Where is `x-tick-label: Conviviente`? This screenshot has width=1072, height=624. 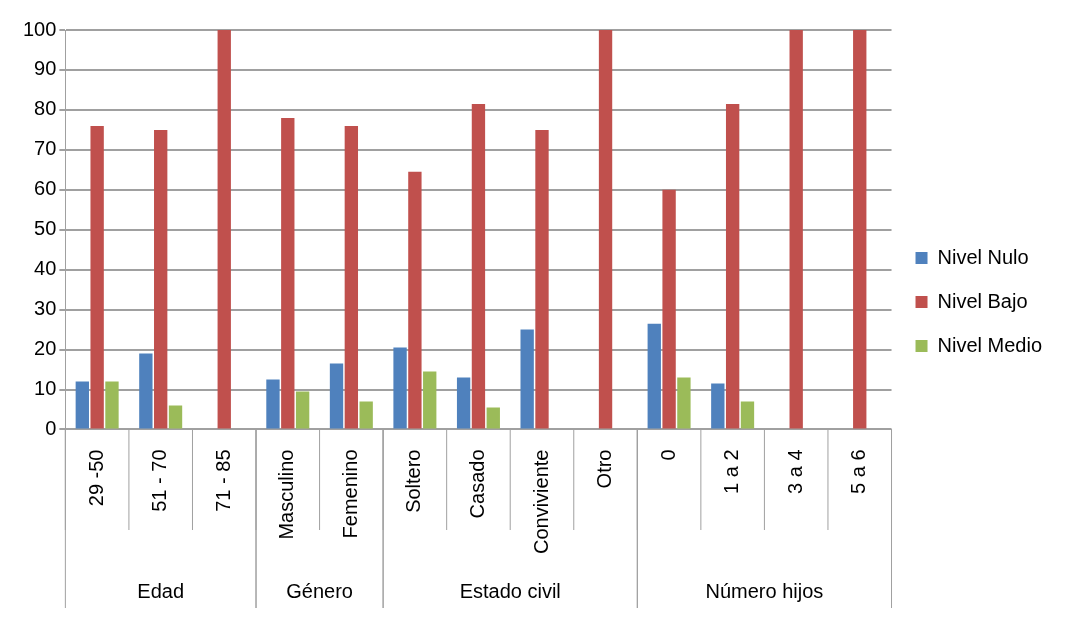
x-tick-label: Conviviente is located at coordinates (540, 502).